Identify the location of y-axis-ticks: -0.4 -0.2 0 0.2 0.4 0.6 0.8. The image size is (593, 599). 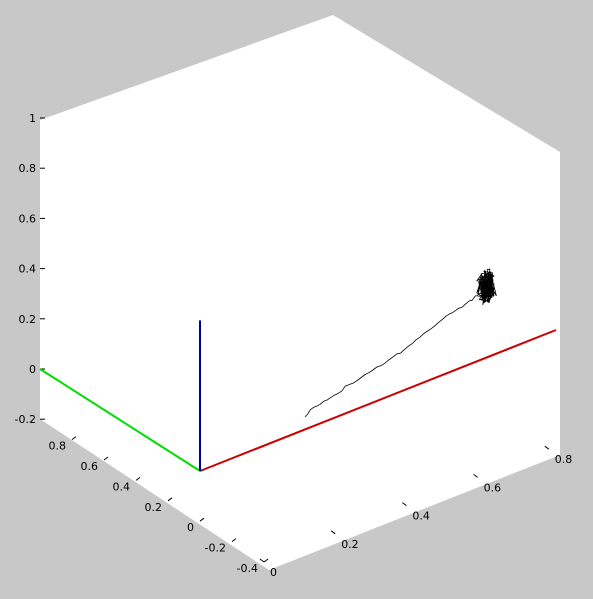
(159, 505).